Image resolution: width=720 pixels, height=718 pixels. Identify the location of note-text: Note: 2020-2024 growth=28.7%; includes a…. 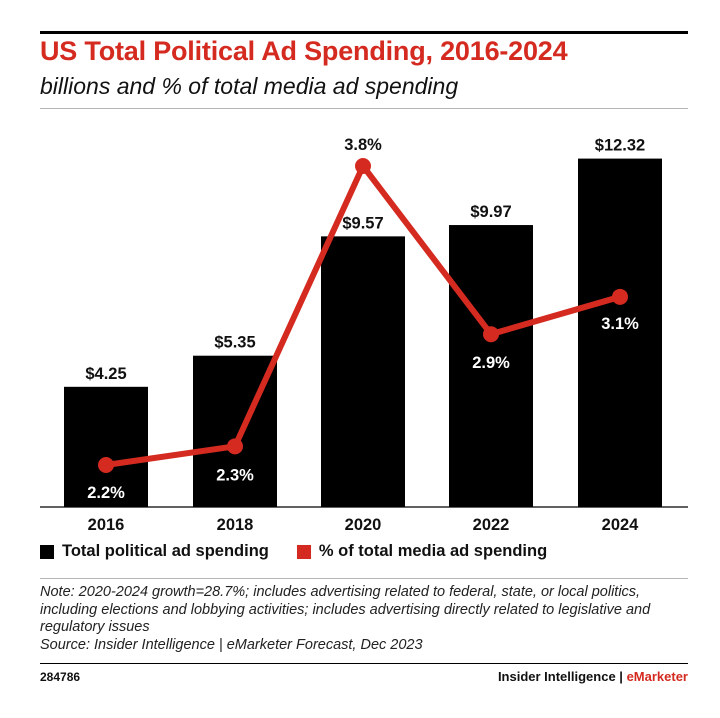
(345, 609).